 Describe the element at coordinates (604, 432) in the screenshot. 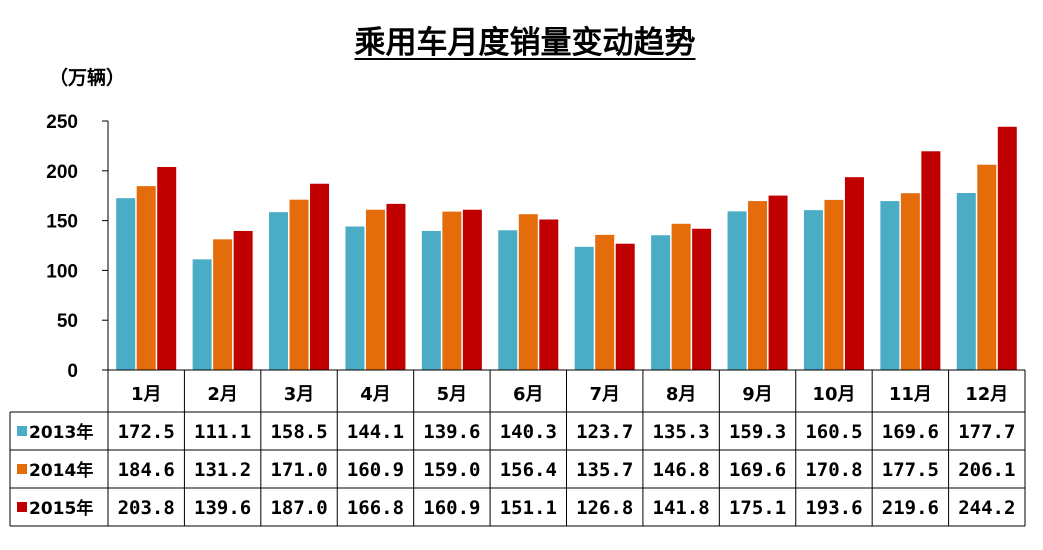

I see `data-label: 123.7` at that location.